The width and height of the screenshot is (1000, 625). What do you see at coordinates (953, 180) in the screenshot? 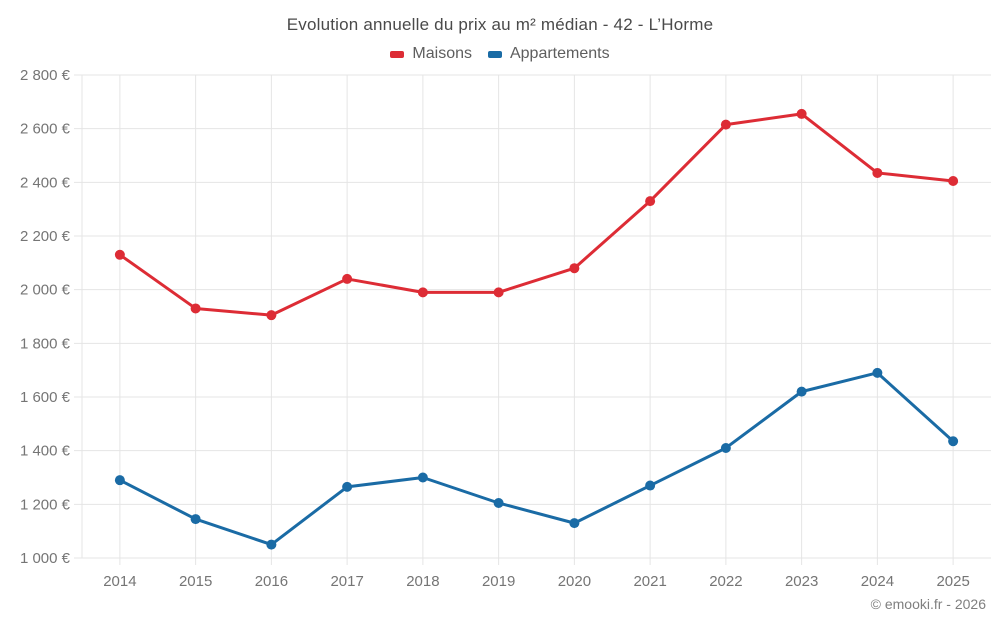
I see `data-point-maisons-2025` at bounding box center [953, 180].